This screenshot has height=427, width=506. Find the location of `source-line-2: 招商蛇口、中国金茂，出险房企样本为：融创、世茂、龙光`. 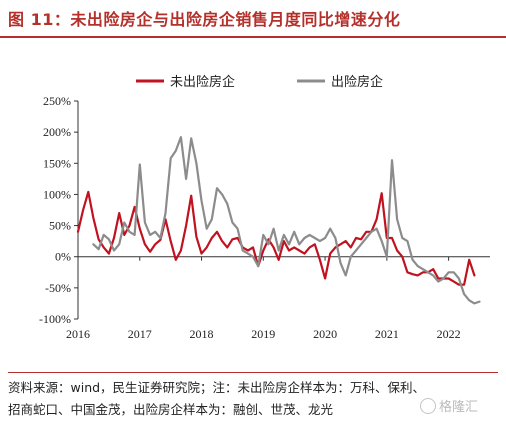

source-line-2: 招商蛇口、中国金茂，出险房企样本为：融创、世茂、龙光 is located at coordinates (171, 409).